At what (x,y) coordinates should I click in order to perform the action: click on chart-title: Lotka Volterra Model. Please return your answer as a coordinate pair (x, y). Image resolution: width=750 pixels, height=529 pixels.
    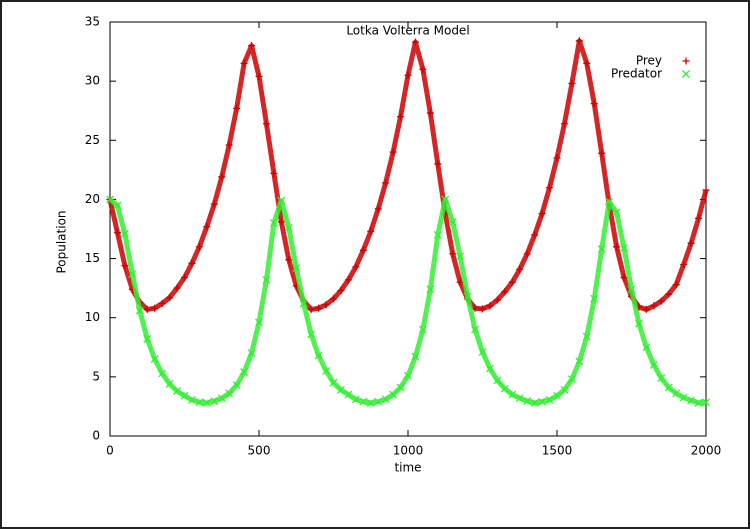
    Looking at the image, I should click on (407, 31).